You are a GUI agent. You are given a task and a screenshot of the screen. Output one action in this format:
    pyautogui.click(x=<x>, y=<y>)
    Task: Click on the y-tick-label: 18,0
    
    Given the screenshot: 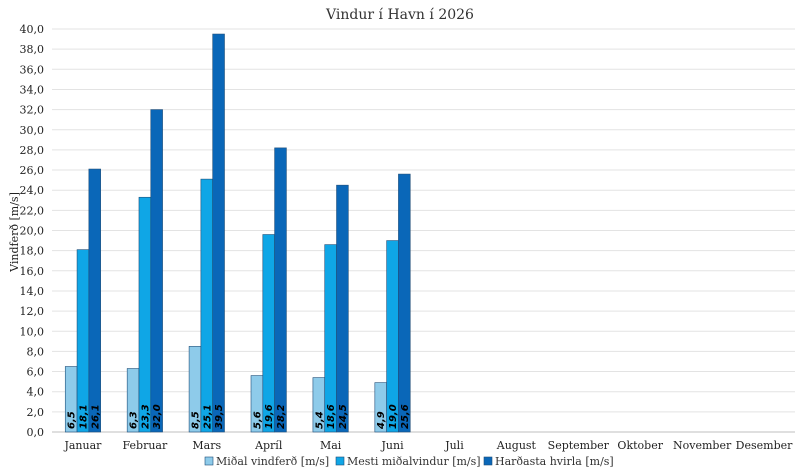 What is the action you would take?
    pyautogui.click(x=32, y=251)
    